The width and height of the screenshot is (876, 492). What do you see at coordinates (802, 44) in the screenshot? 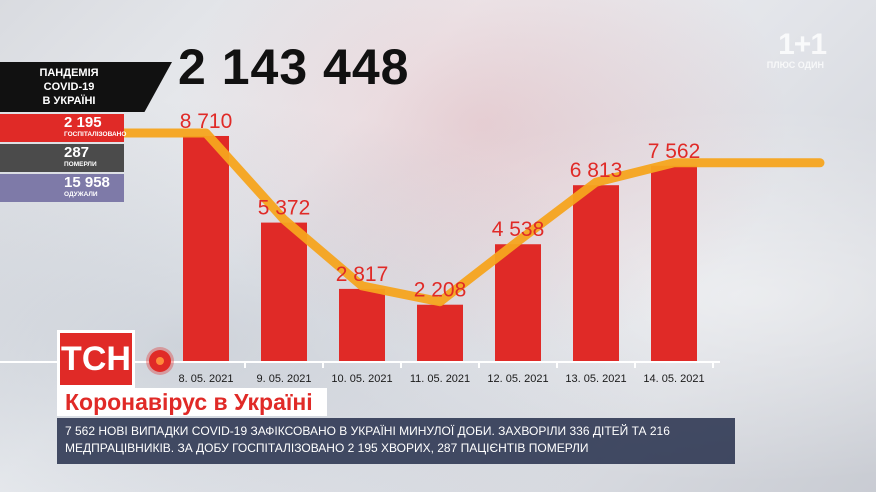
I see `channel-watermark-logo: 1+1` at bounding box center [802, 44].